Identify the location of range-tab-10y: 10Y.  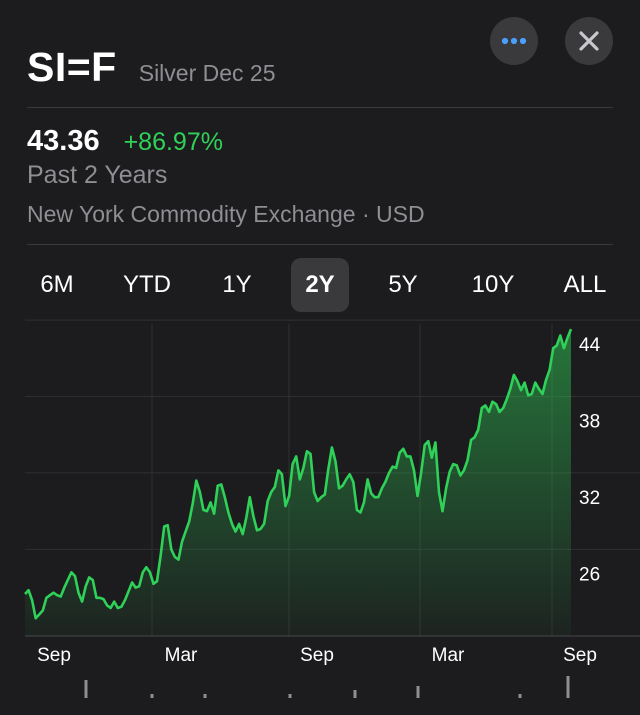
(493, 284).